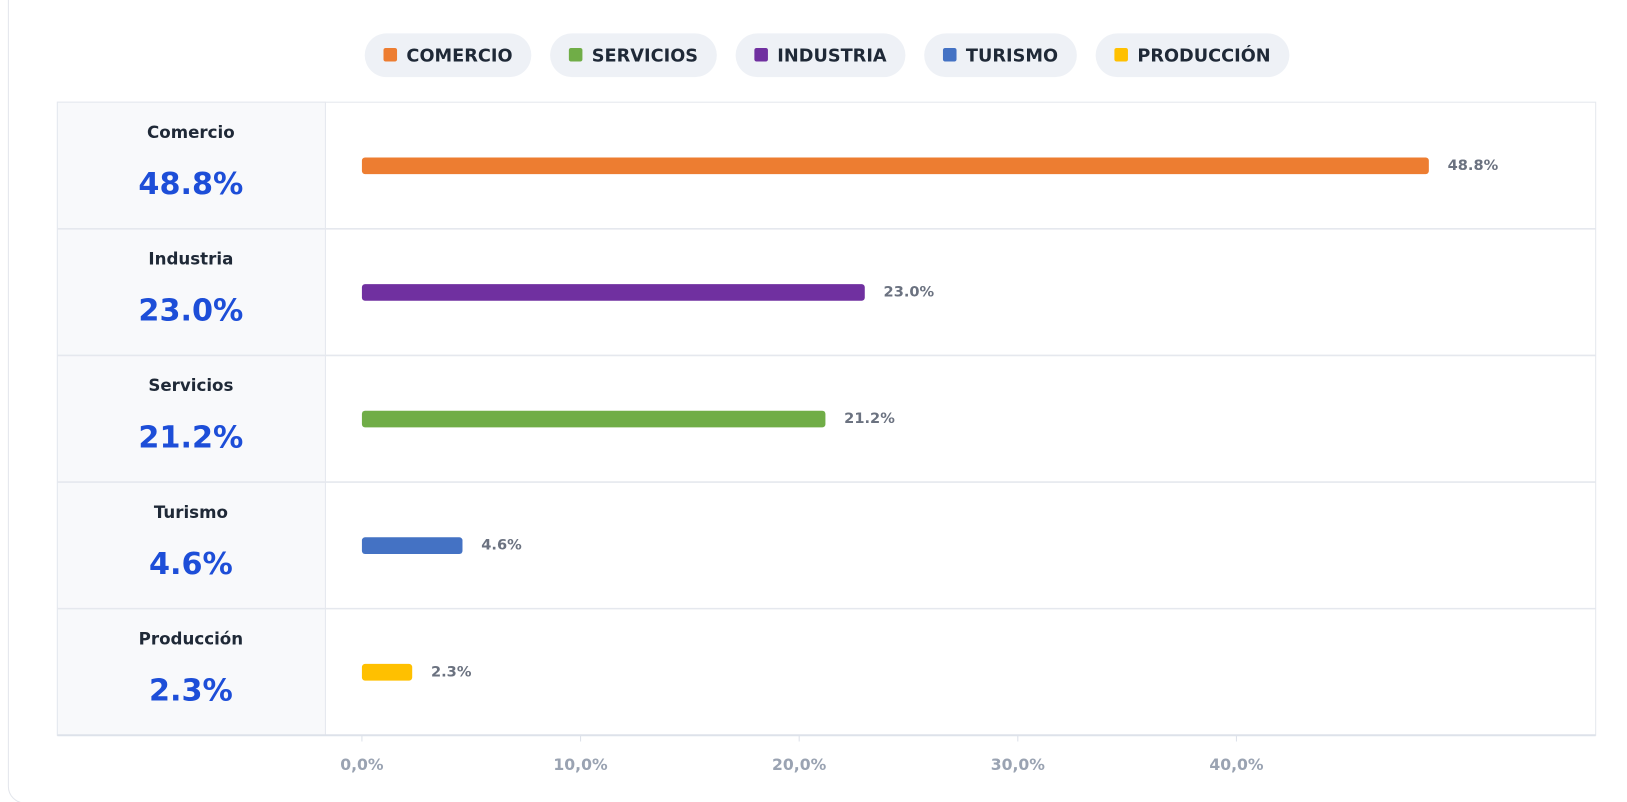 The height and width of the screenshot is (802, 1627). I want to click on bar-value-label: 23.0%, so click(909, 291).